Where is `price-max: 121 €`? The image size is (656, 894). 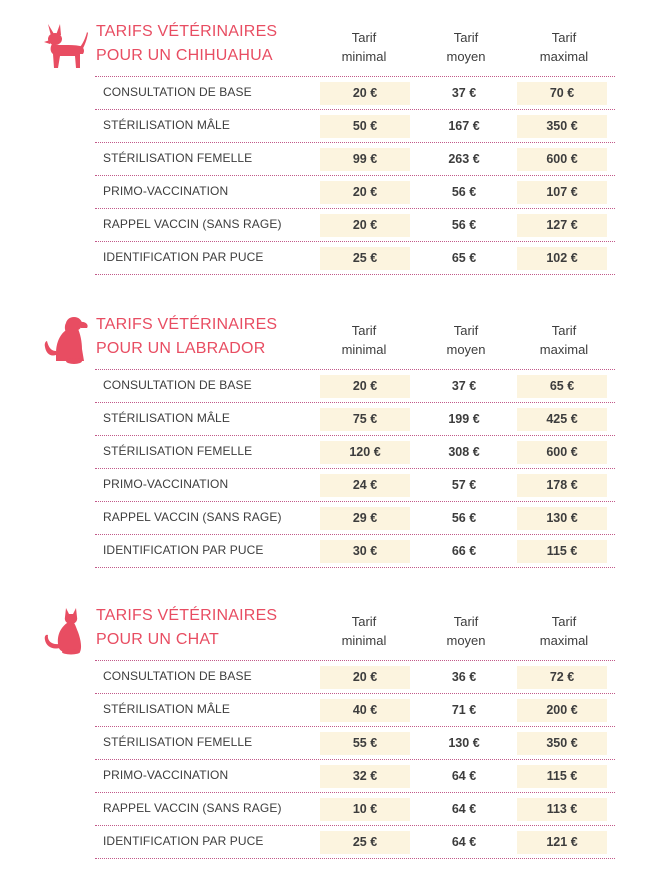
price-max: 121 € is located at coordinates (562, 842).